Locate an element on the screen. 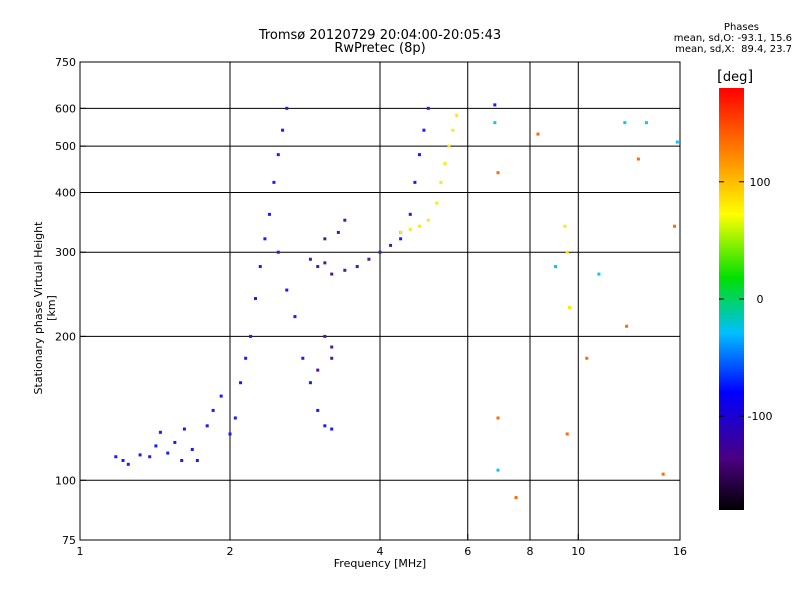 The width and height of the screenshot is (800, 600). phase-legend-x: mean, sd,X: 89.4, 23.7 is located at coordinates (733, 49).